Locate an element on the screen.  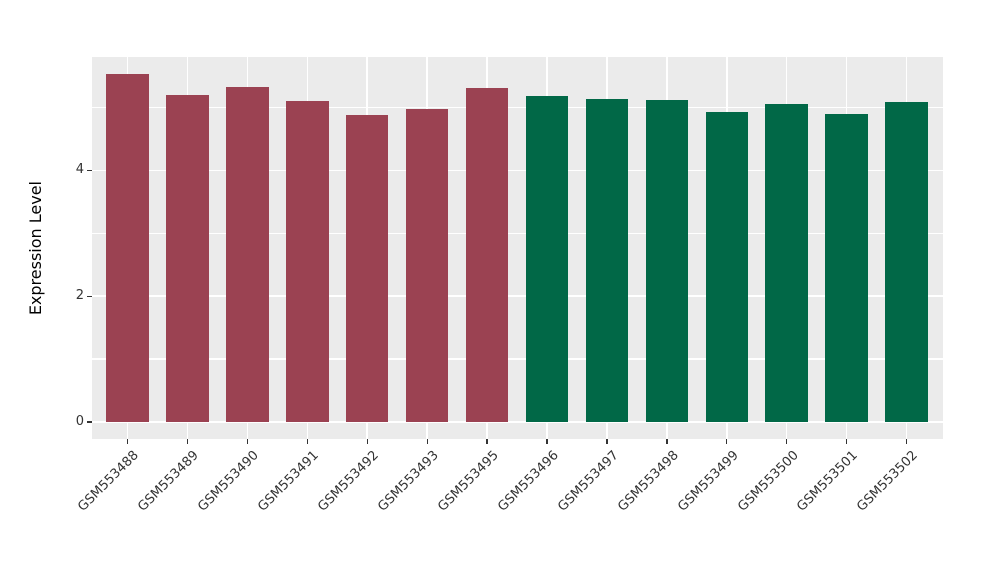
bar-GSM553501 is located at coordinates (846, 268).